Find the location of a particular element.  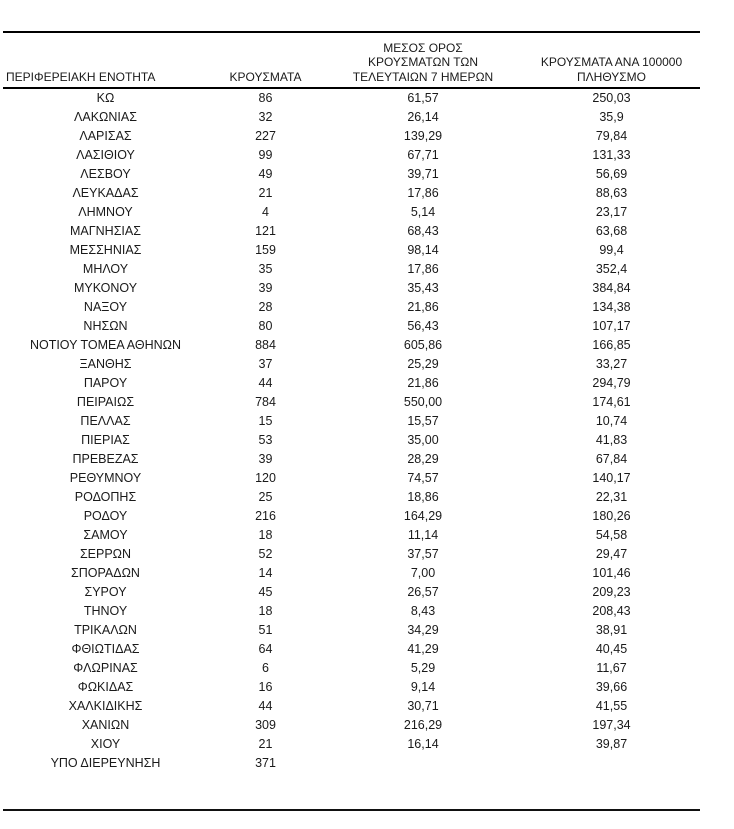

region-cell: ΞΑΝΘΗΣ is located at coordinates (105, 364).